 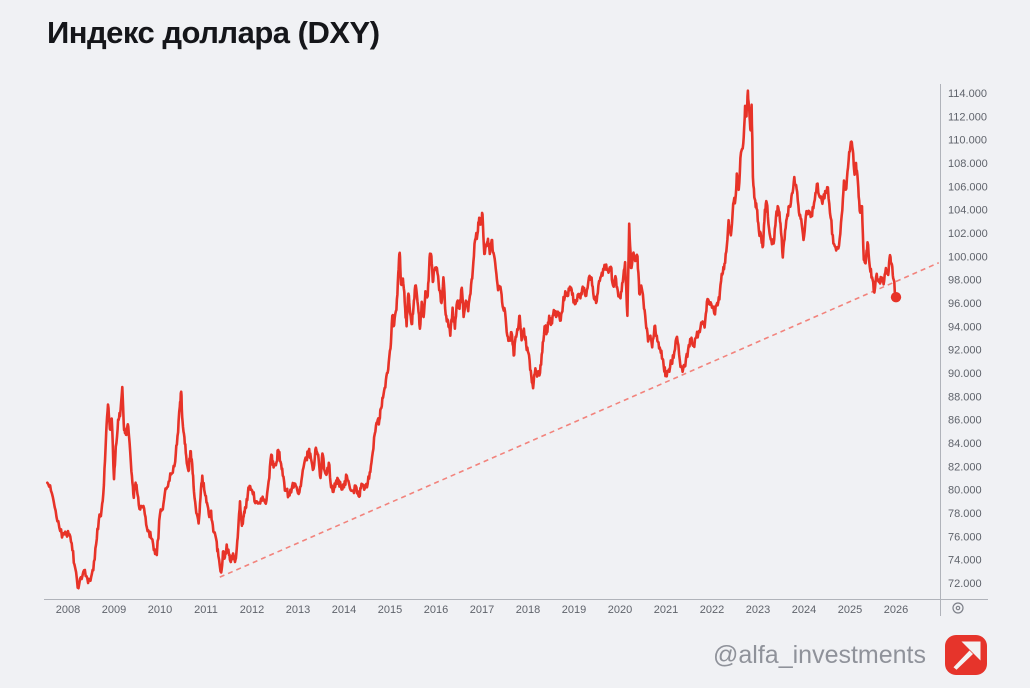 I want to click on y-tick-label: 88.000, so click(x=965, y=397).